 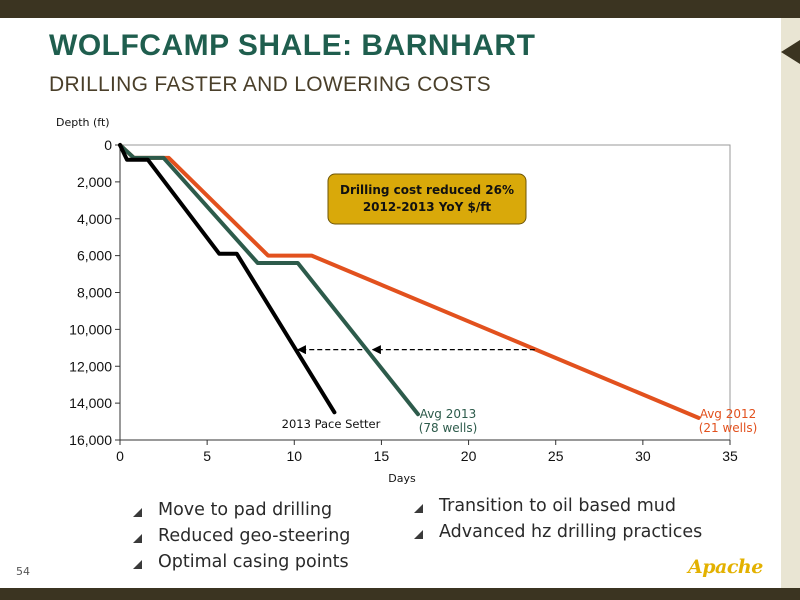 I want to click on bullet-item: Optimal casing points, so click(x=241, y=562).